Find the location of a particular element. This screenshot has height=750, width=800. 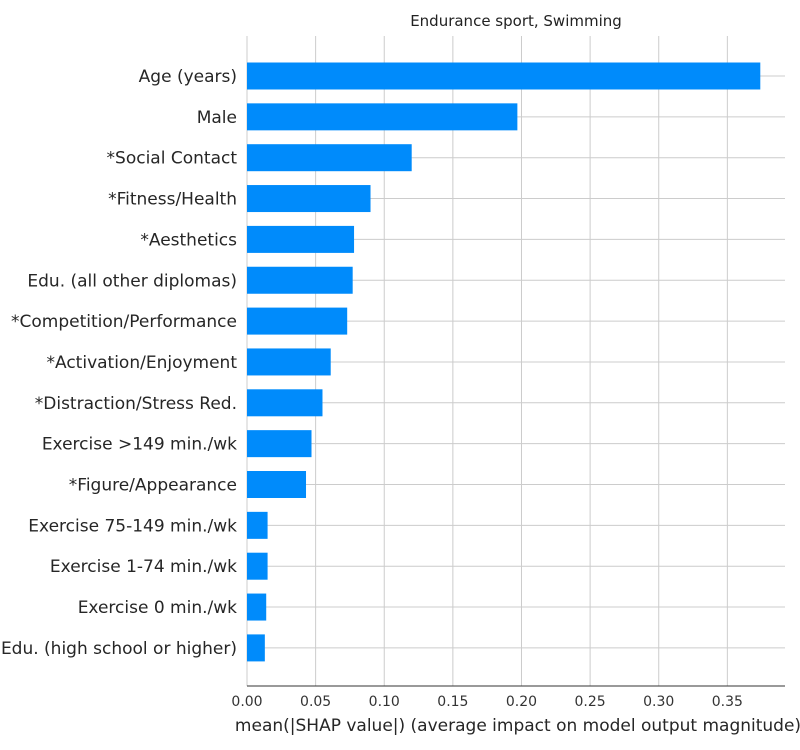

chart-title: Endurance sport, Swimming is located at coordinates (516, 21).